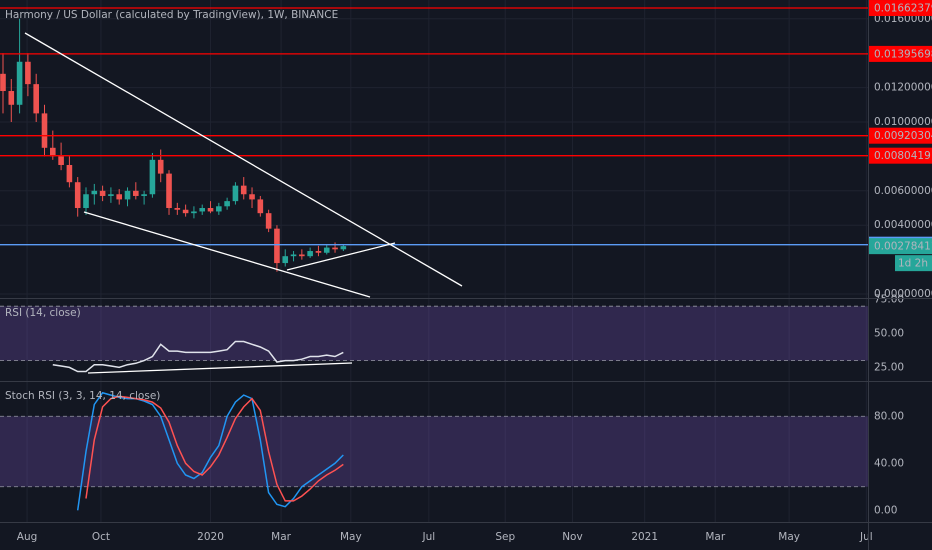 The image size is (932, 550). What do you see at coordinates (903, 54) in the screenshot?
I see `level-label: 0.01395698` at bounding box center [903, 54].